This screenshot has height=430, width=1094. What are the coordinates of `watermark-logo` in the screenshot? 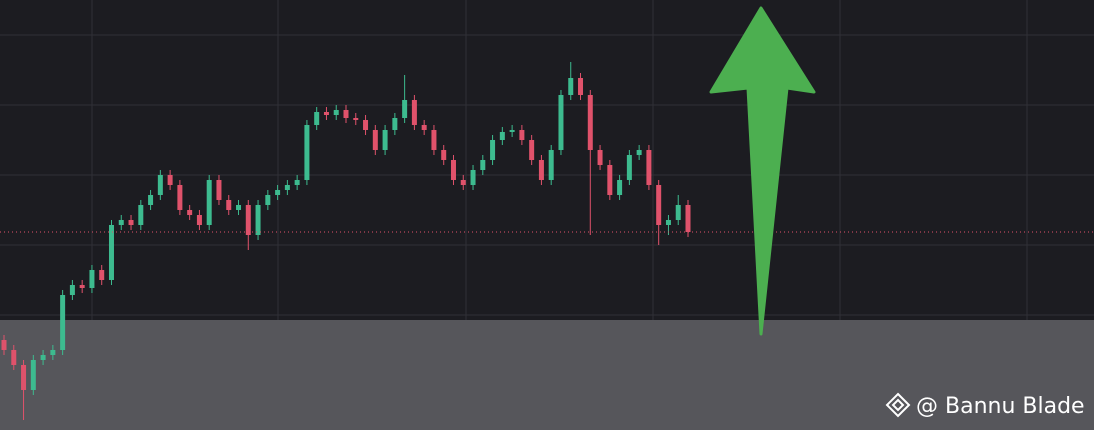 It's located at (898, 405).